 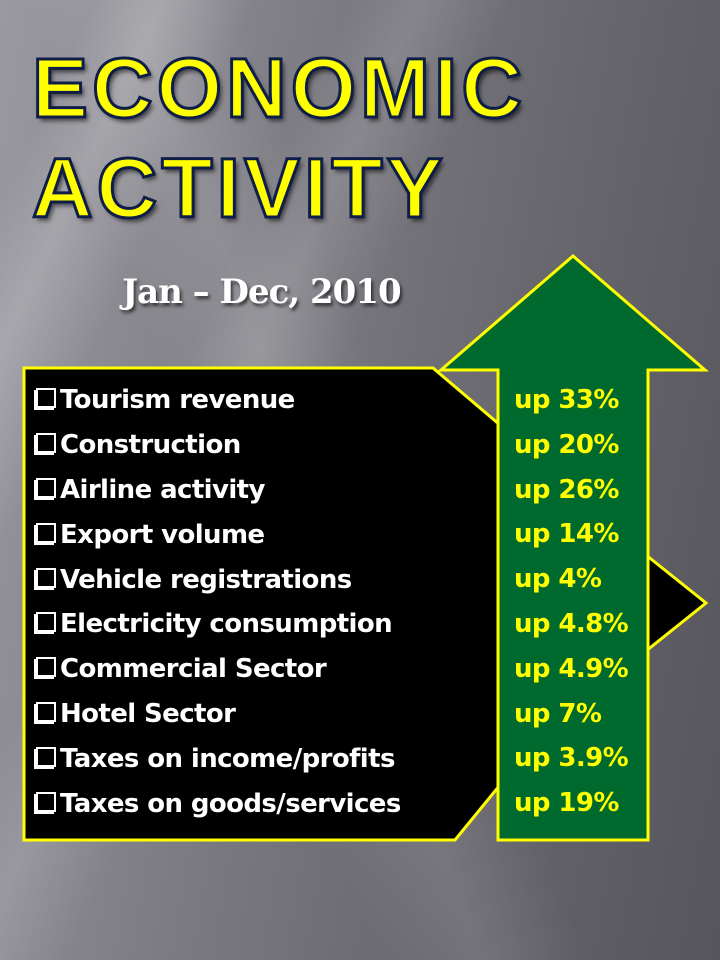 What do you see at coordinates (558, 713) in the screenshot?
I see `growth-value: up 7%` at bounding box center [558, 713].